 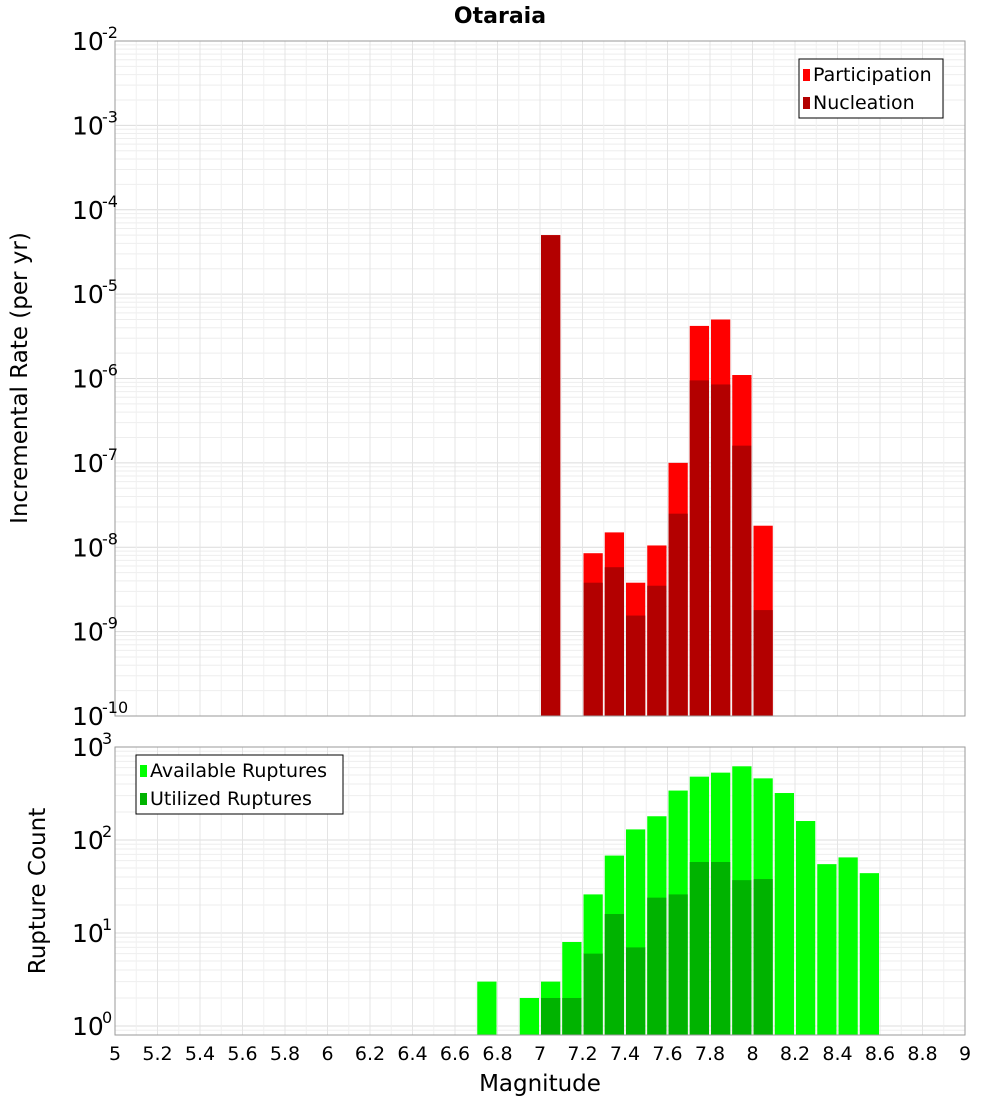 I want to click on x-tick-label: 8.2, so click(x=795, y=1054).